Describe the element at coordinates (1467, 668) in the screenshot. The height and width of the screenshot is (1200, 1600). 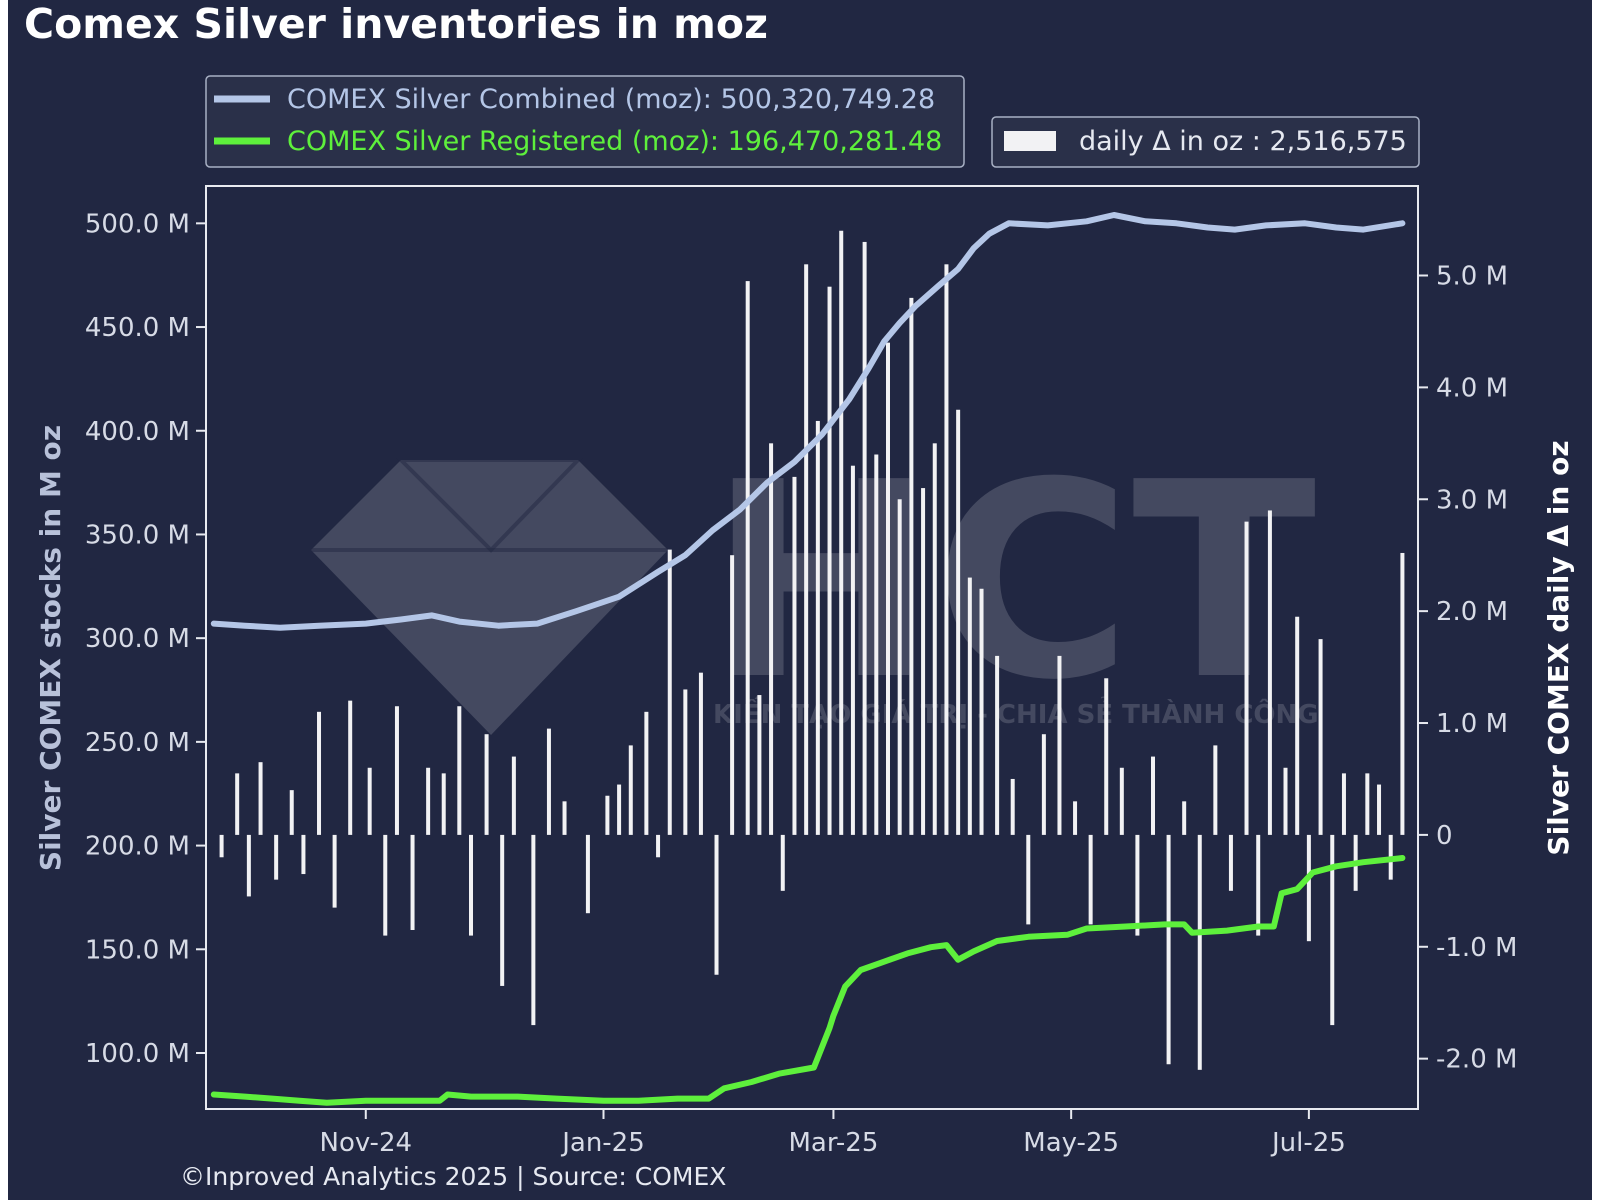
I see `y-axis-right: -2.0 M -1.0 M 0 1.0 M 2.0 M 3.0 M 4.0 M 5.0 M` at that location.